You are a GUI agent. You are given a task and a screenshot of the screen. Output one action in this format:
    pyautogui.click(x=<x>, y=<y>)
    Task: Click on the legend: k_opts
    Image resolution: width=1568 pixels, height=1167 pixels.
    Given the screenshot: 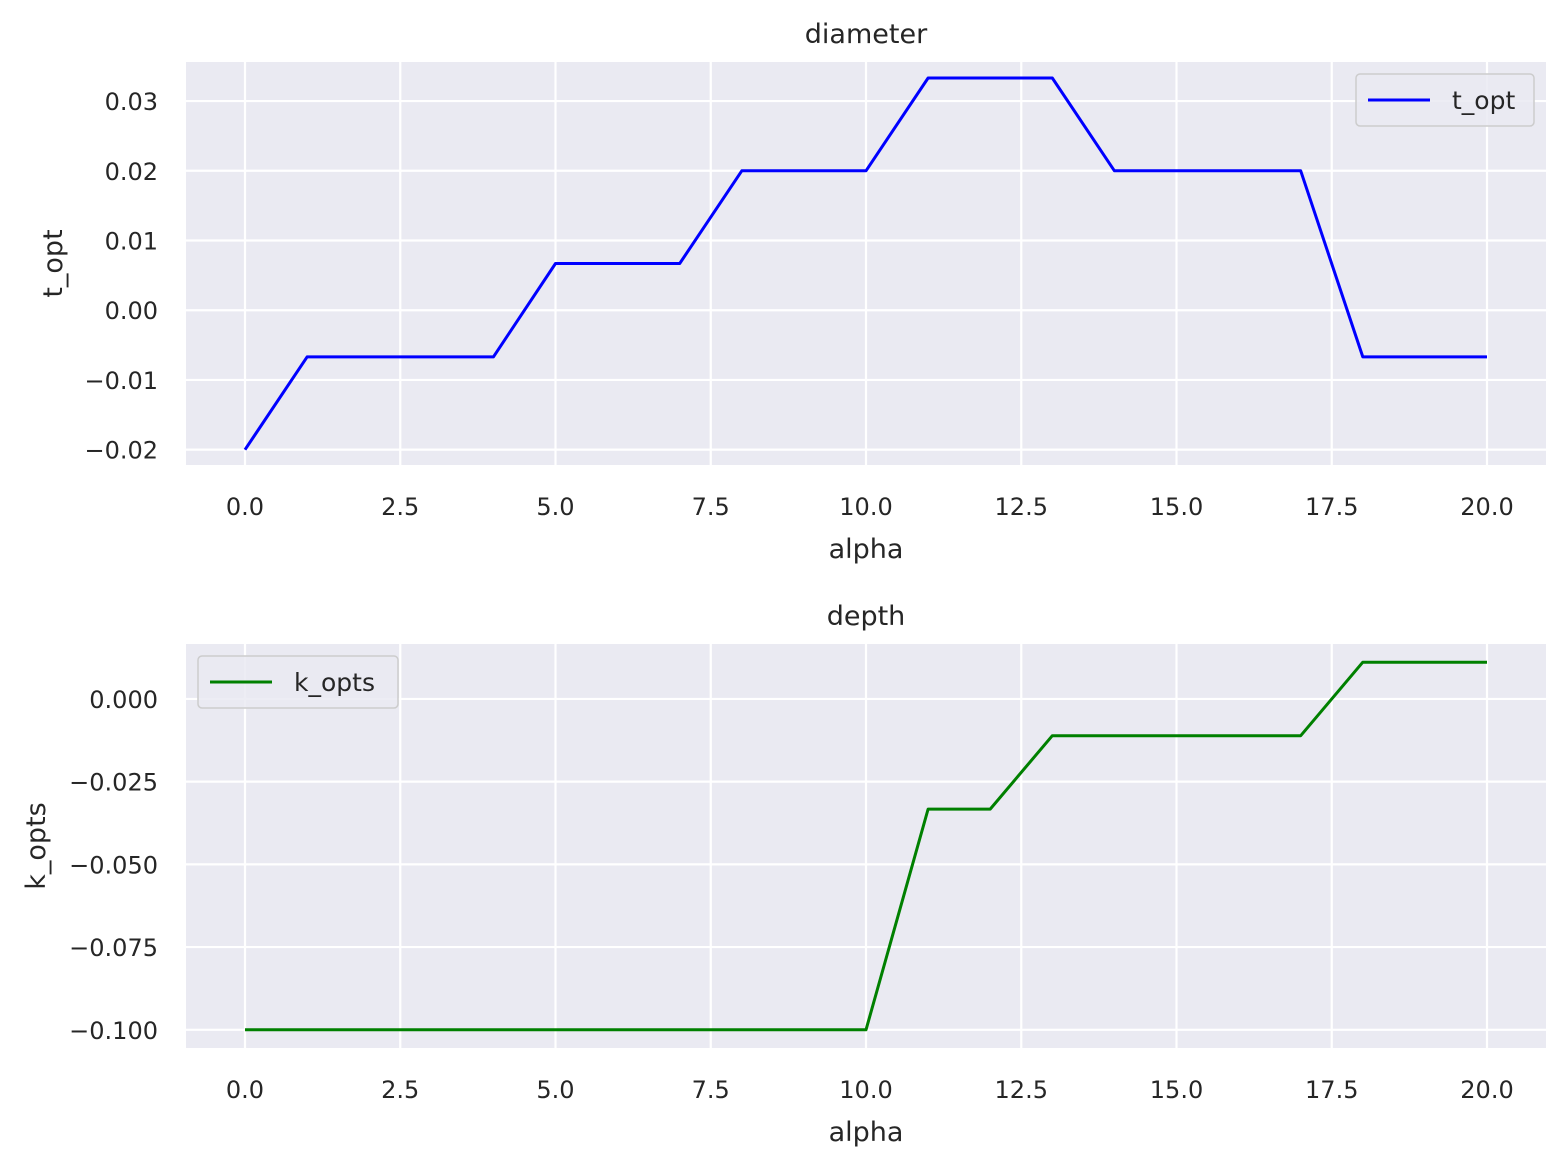 What is the action you would take?
    pyautogui.click(x=298, y=682)
    